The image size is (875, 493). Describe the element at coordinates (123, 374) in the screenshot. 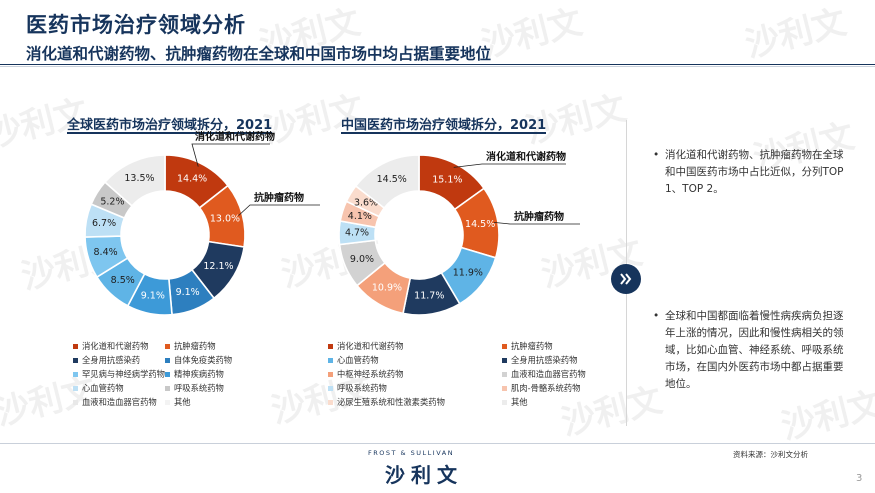

I see `global-legend-label: 罕见病与神经病学药物` at that location.